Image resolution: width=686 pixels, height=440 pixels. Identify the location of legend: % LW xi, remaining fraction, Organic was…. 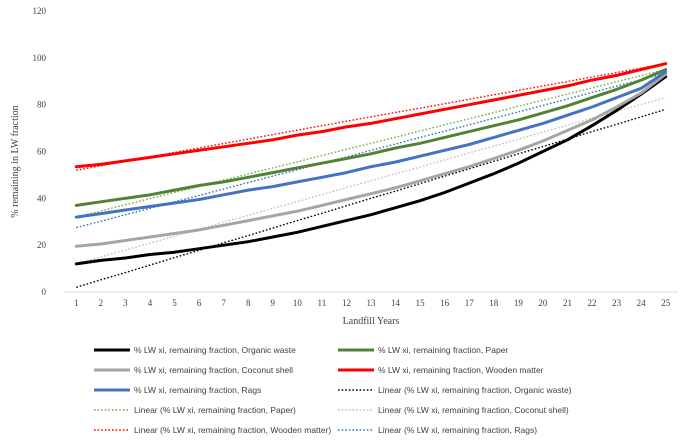
(333, 390).